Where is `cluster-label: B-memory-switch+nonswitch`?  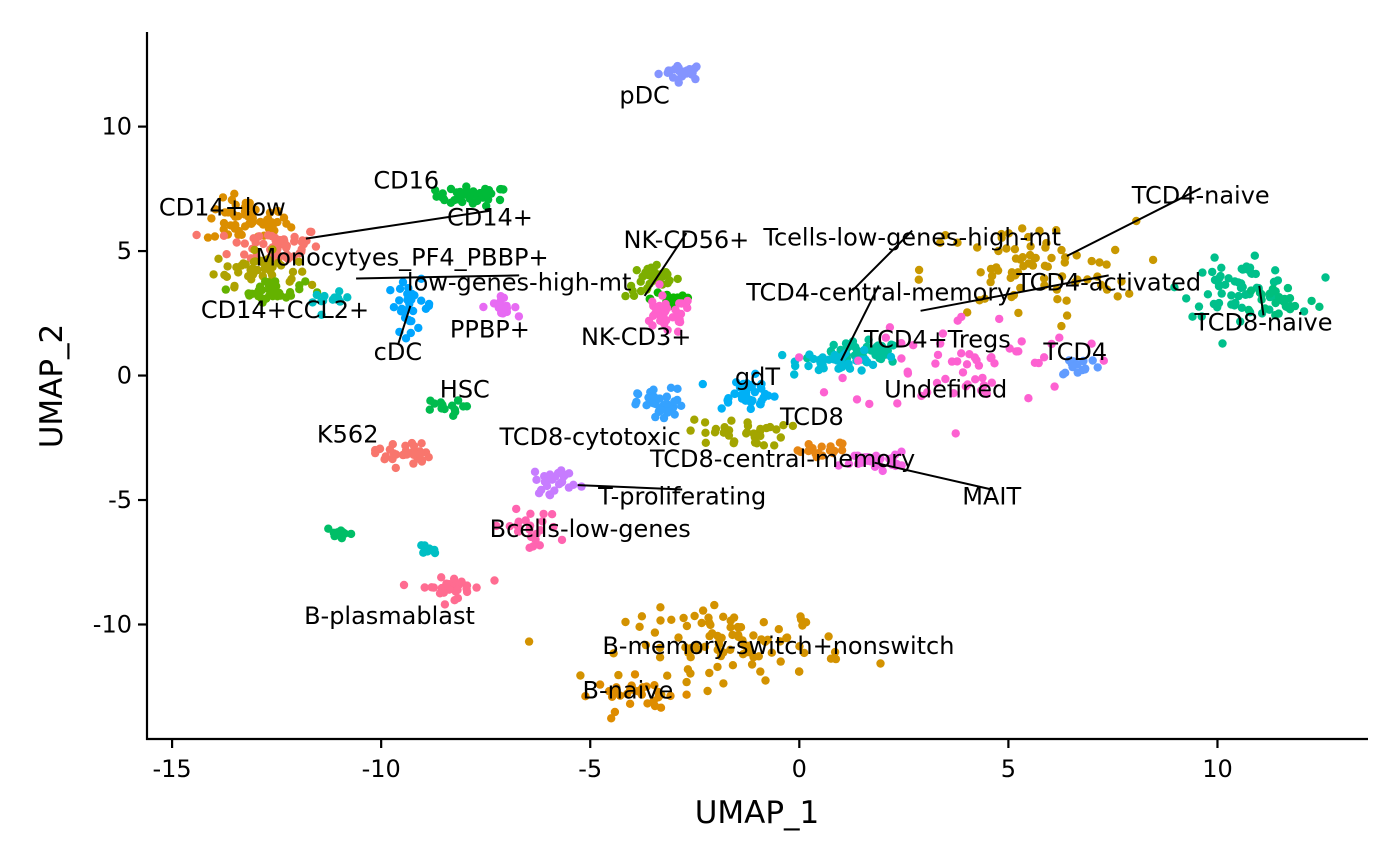 cluster-label: B-memory-switch+nonswitch is located at coordinates (778, 646).